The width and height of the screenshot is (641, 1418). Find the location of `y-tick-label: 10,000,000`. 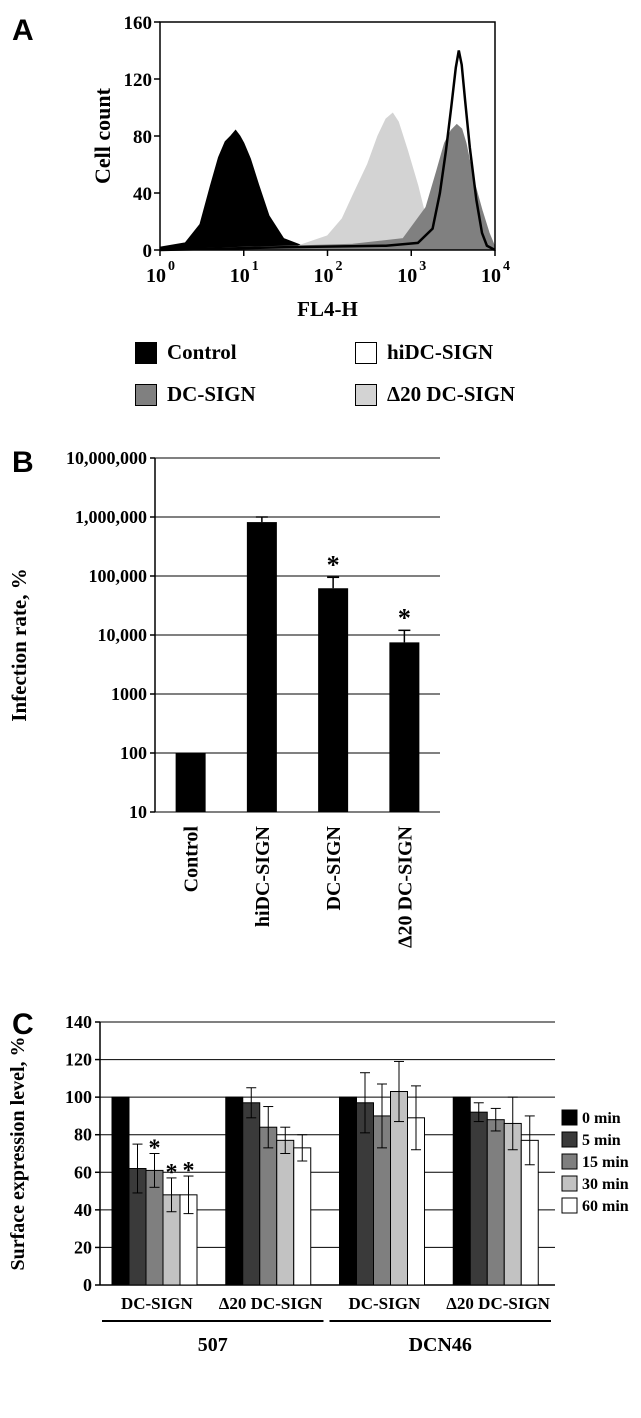

y-tick-label: 10,000,000 is located at coordinates (106, 458).